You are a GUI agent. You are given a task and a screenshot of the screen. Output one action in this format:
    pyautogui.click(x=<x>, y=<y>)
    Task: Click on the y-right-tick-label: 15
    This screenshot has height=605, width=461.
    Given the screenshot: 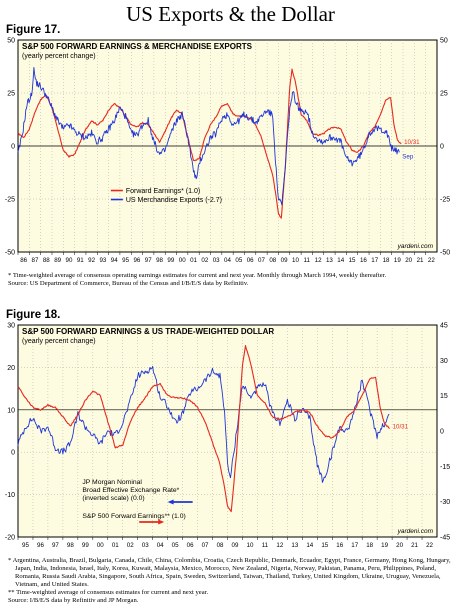 What is the action you would take?
    pyautogui.click(x=444, y=396)
    